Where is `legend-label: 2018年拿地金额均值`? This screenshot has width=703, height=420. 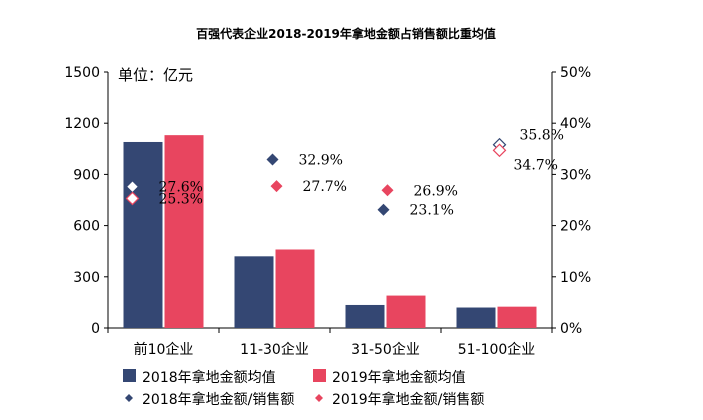 legend-label: 2018年拿地金额均值 is located at coordinates (209, 377).